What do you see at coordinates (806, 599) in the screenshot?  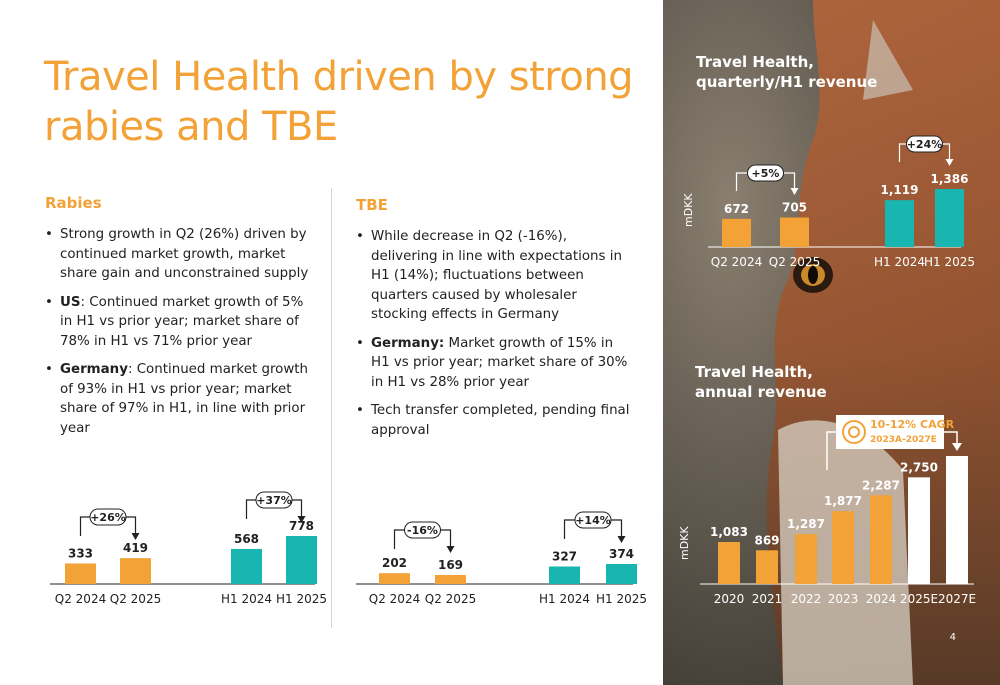 I see `category-label: 2022` at bounding box center [806, 599].